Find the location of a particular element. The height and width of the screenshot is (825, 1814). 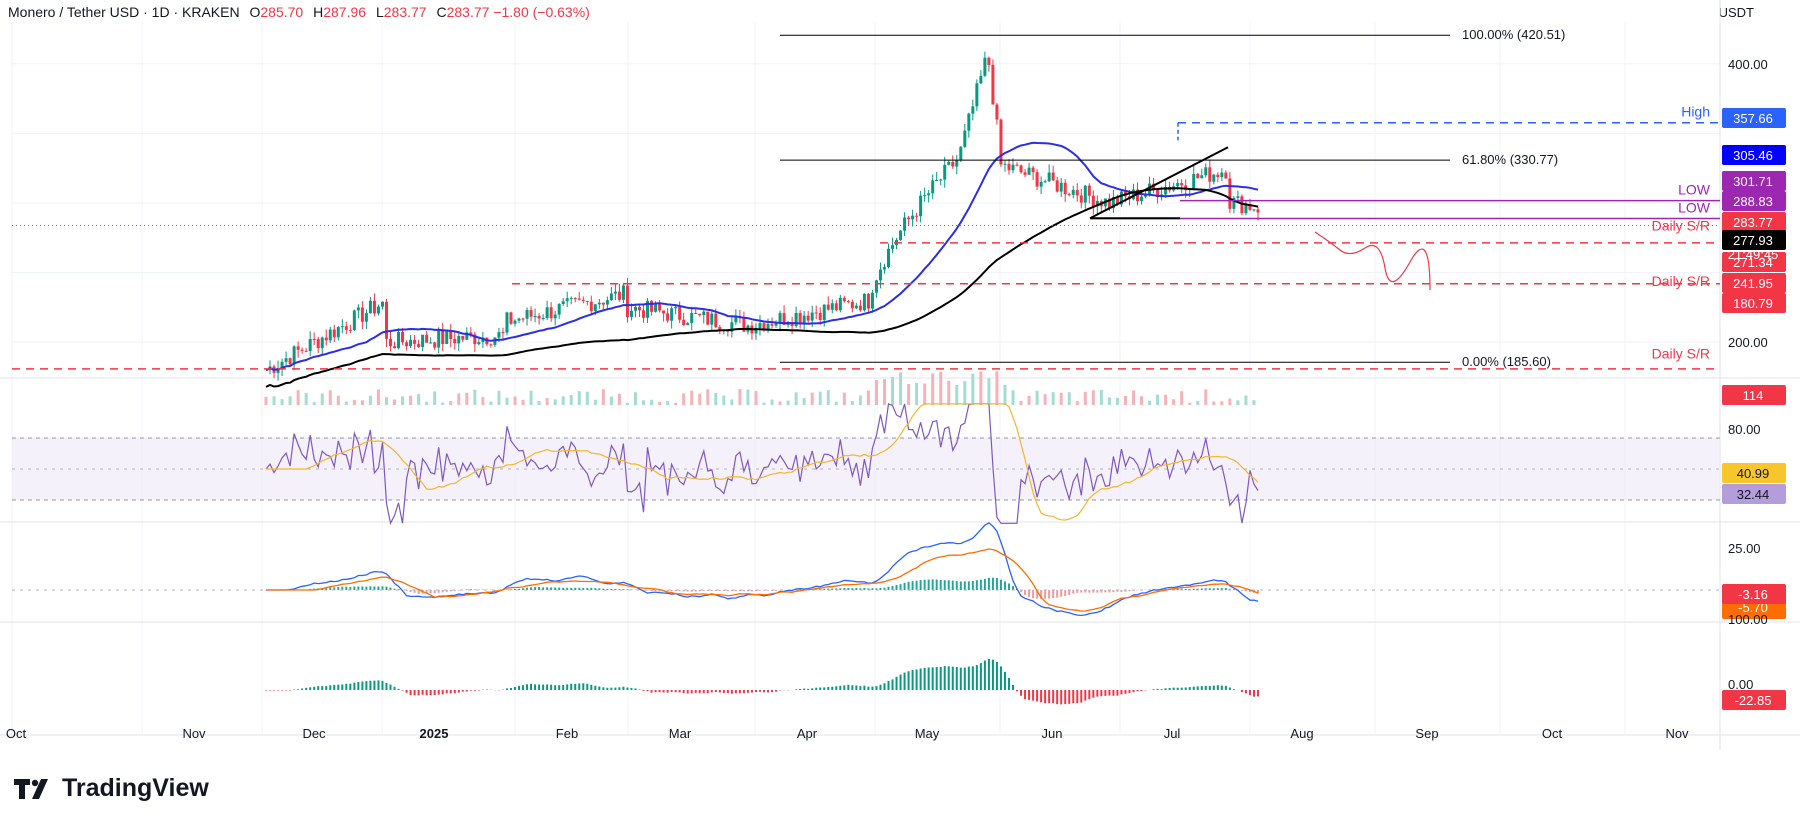

osc-tick-label: 100.00 is located at coordinates (1748, 619).